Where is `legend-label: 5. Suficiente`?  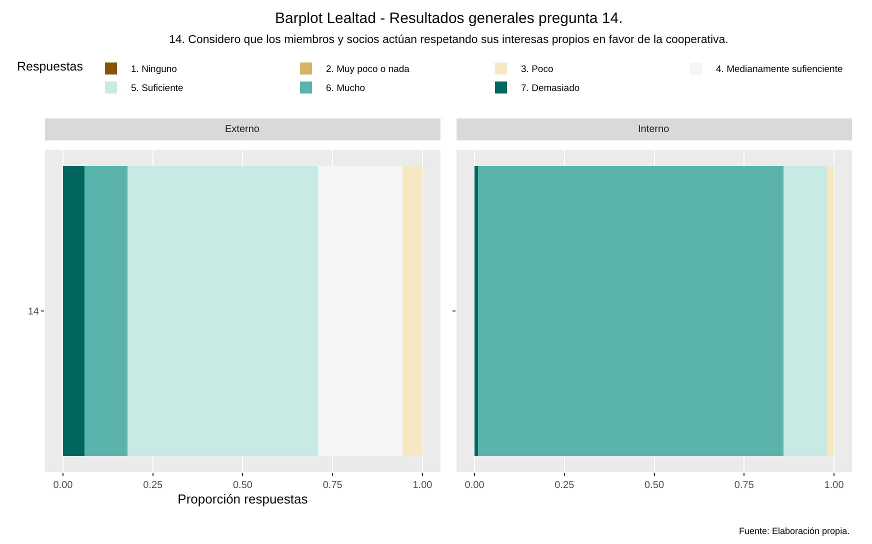
legend-label: 5. Suficiente is located at coordinates (157, 88).